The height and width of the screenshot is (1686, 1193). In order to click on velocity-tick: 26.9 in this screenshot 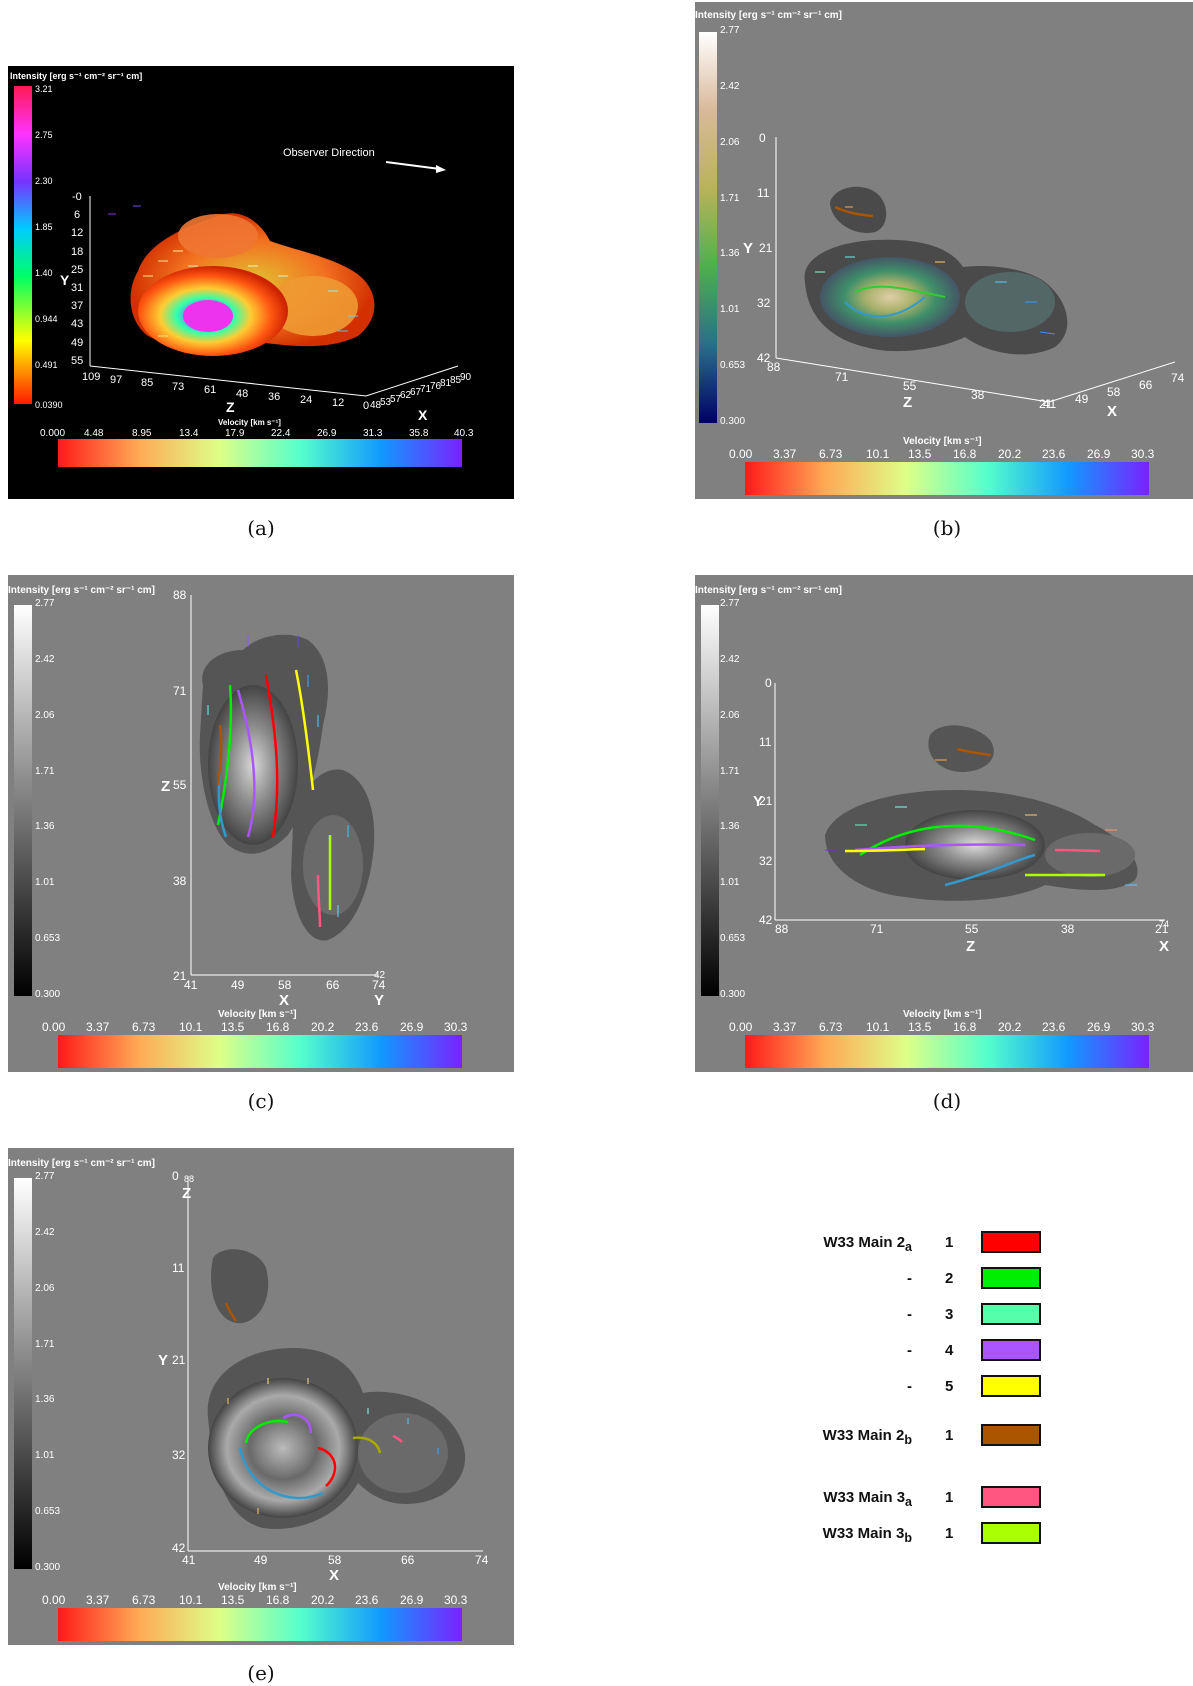, I will do `click(412, 1600)`.